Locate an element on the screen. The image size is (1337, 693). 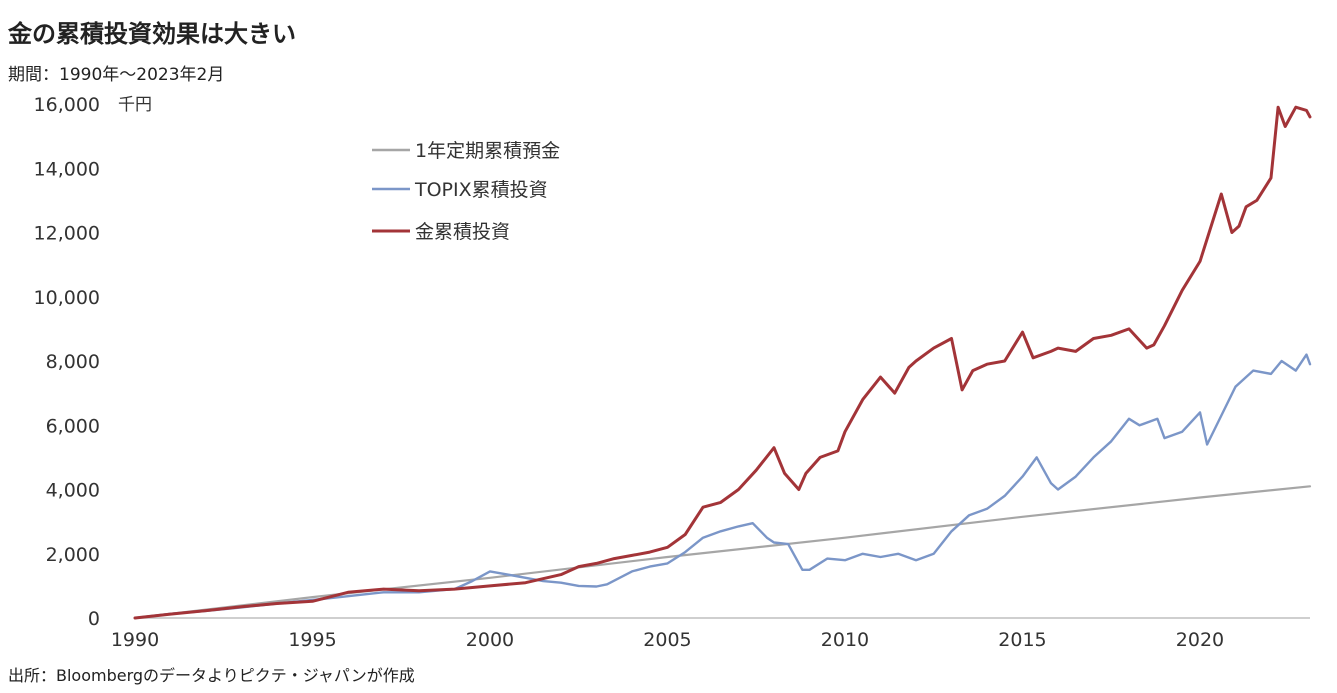
x-tick-label: 1995 is located at coordinates (312, 640).